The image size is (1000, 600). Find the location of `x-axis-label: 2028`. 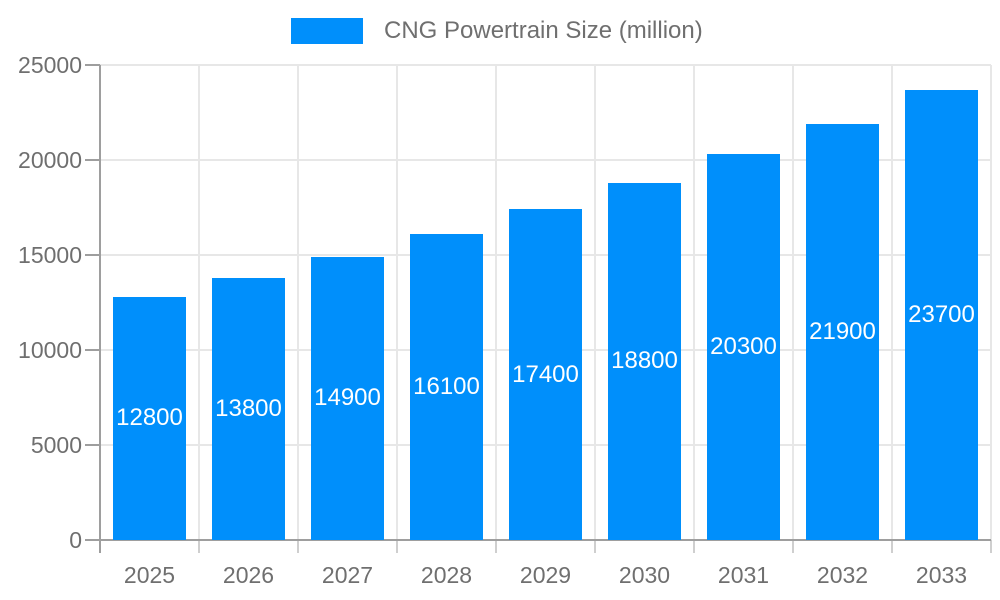

x-axis-label: 2028 is located at coordinates (446, 575).